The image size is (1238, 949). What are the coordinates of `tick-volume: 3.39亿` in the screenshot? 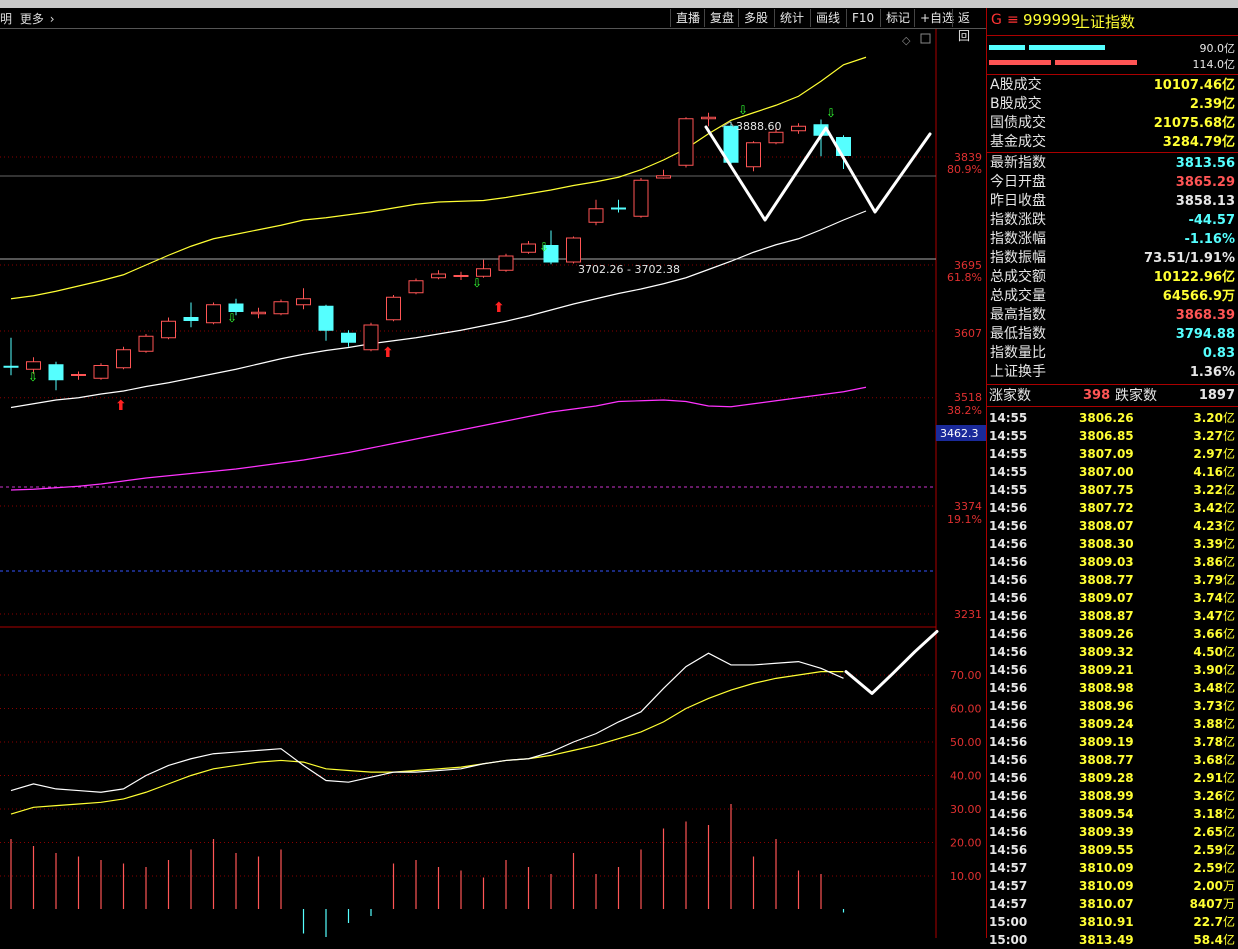 It's located at (1214, 544).